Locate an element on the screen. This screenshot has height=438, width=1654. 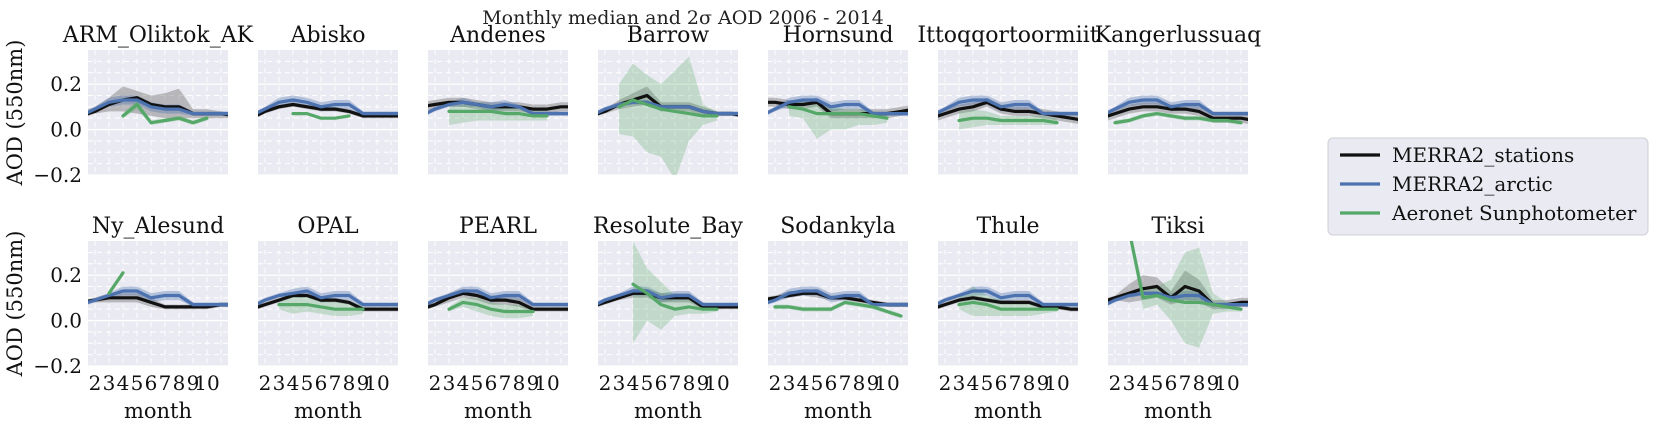
panel-ittoqqortoormiit: Ittoqqortoormiit is located at coordinates (1008, 99).